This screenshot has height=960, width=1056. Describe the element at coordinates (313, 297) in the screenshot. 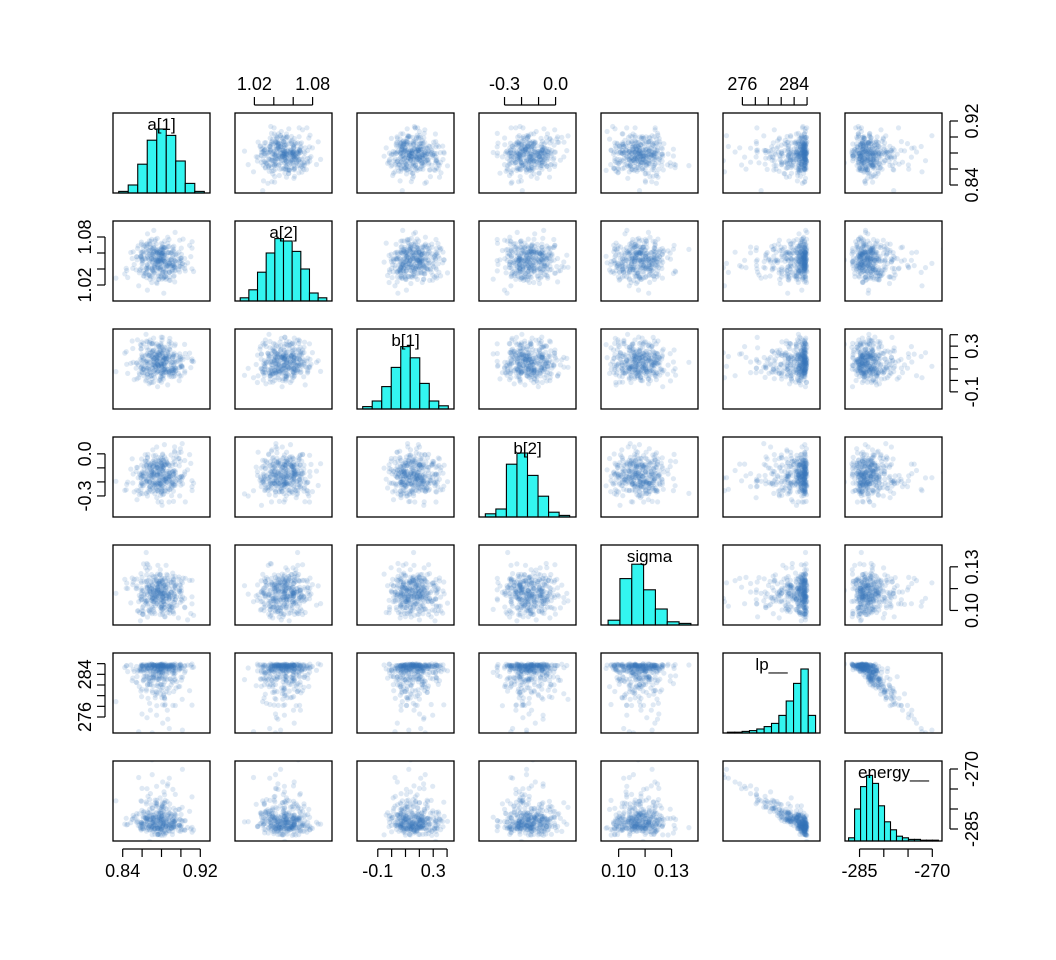

I see `hist-bar` at that location.